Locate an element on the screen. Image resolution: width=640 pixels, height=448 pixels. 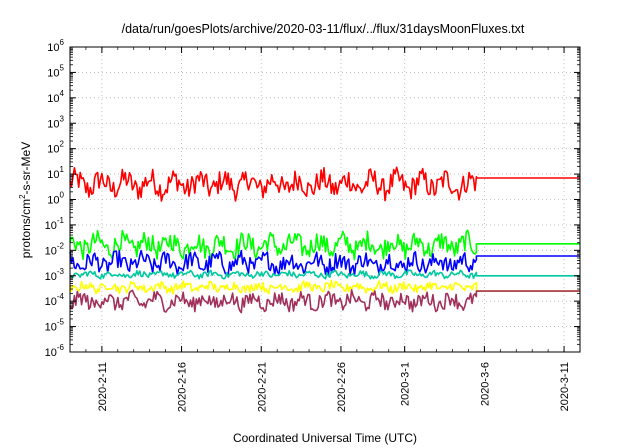
x-tick-label: 2020-2-21 is located at coordinates (262, 387).